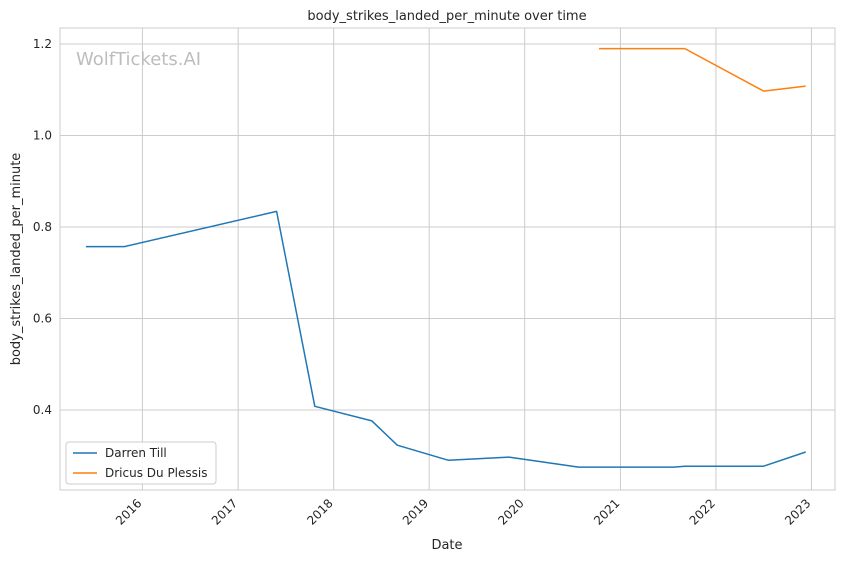 The image size is (844, 561). I want to click on legend-box, so click(141, 463).